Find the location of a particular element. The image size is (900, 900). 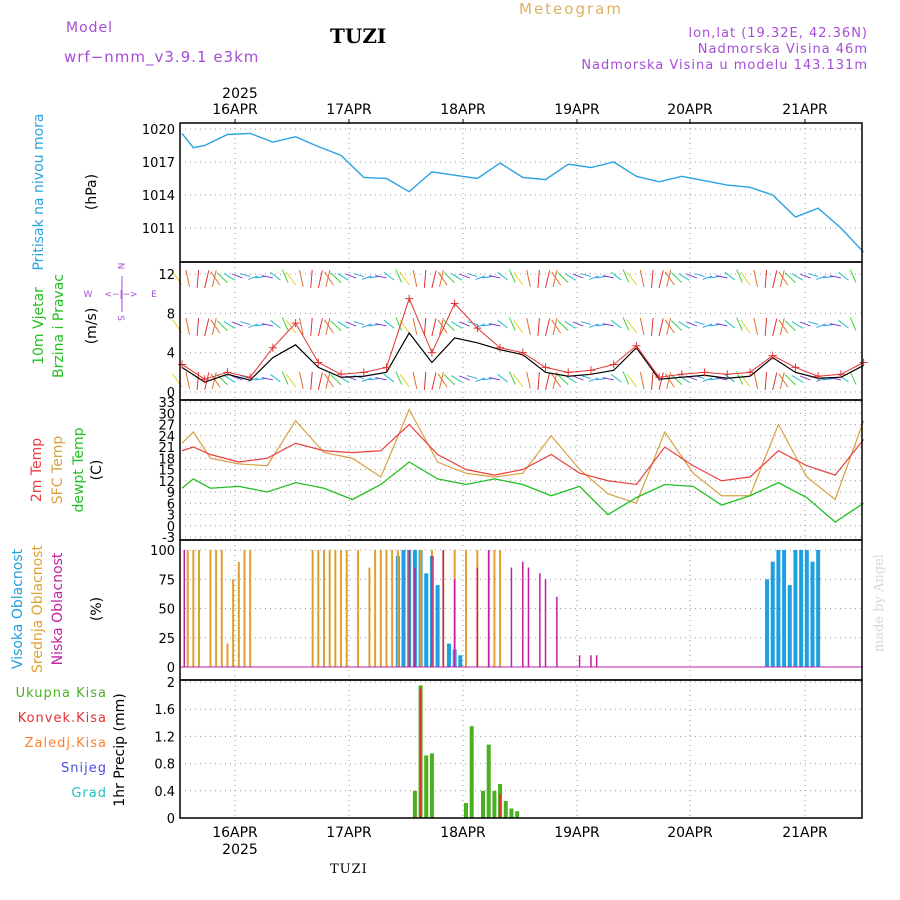

bottom-year-label: 2025 is located at coordinates (240, 850).